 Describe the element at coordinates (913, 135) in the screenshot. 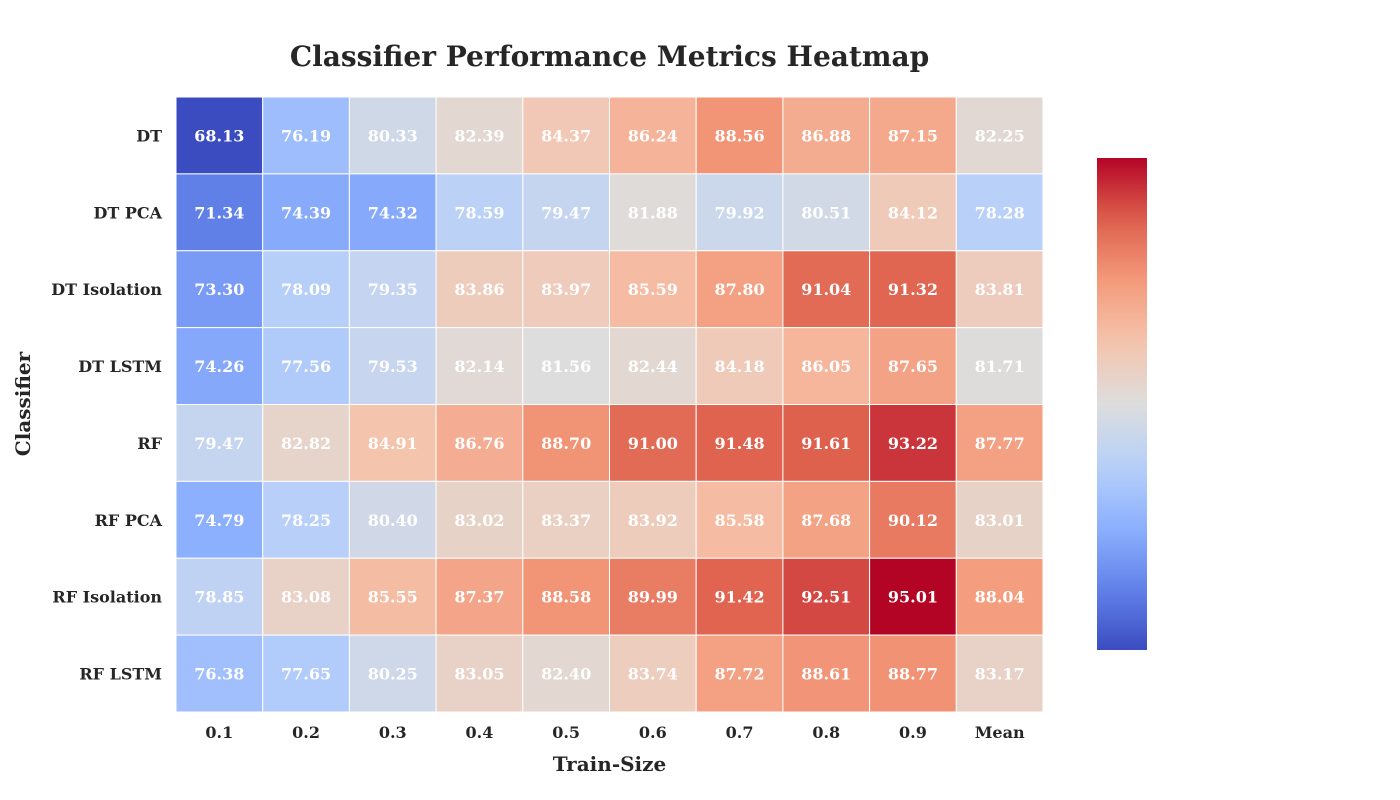

I see `cell-value-label: 87.15` at that location.